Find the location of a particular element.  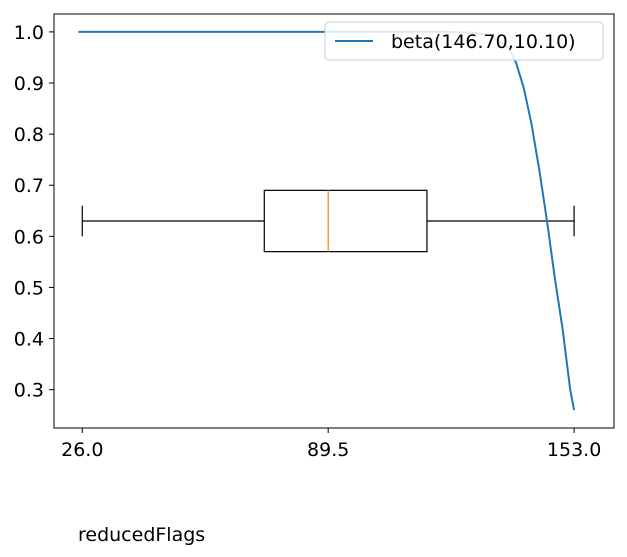

y-tick-label: 0.5 is located at coordinates (29, 288).